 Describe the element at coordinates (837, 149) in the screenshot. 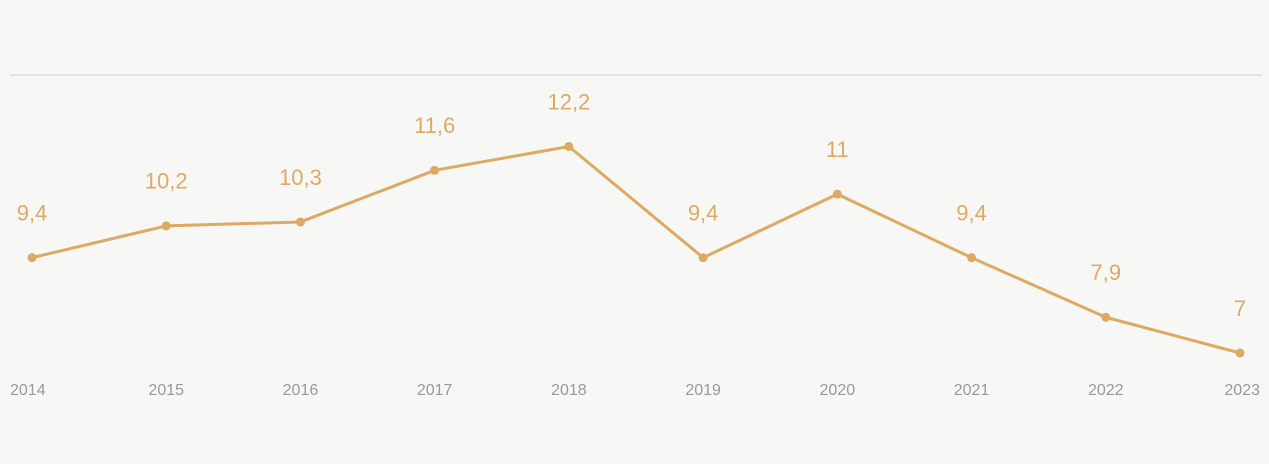

I see `value-label: 11` at that location.